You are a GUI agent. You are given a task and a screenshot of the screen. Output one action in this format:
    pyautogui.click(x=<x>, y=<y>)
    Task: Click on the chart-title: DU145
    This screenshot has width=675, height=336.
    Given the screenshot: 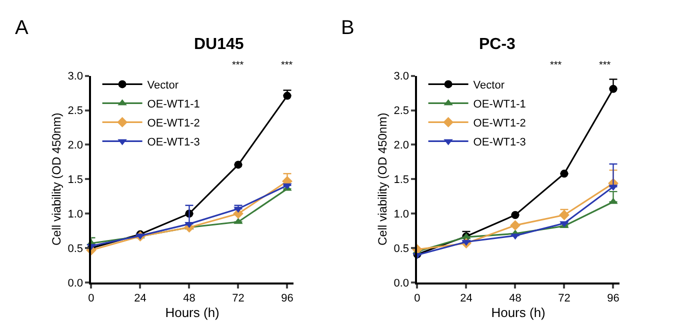 What is the action you would take?
    pyautogui.click(x=219, y=44)
    